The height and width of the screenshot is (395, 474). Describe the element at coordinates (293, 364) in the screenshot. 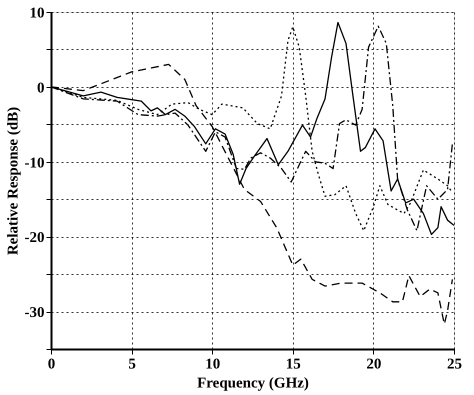

I see `x-tick-label: 15` at that location.